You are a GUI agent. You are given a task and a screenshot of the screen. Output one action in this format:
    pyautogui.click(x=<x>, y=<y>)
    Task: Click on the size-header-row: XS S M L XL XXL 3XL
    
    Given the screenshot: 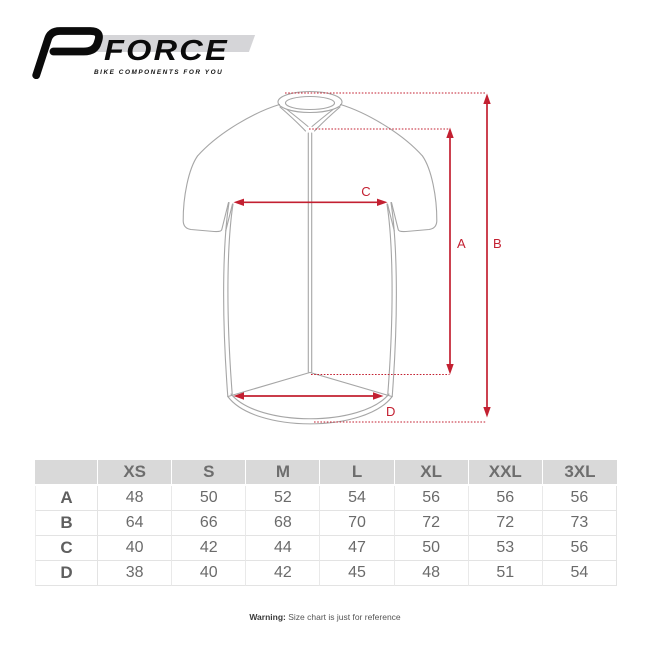 What is the action you would take?
    pyautogui.click(x=326, y=473)
    